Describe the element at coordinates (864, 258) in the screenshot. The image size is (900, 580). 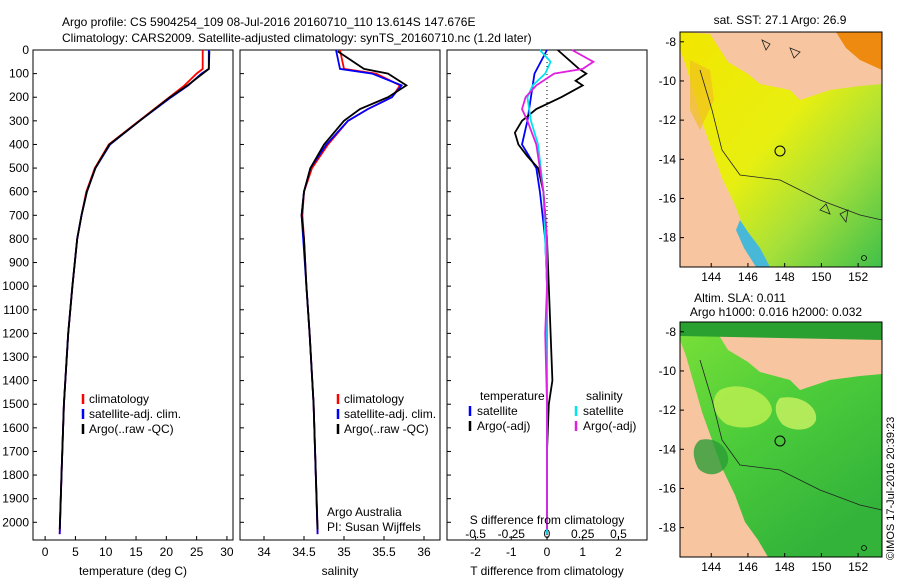
I see `sst-map-small-marker` at that location.